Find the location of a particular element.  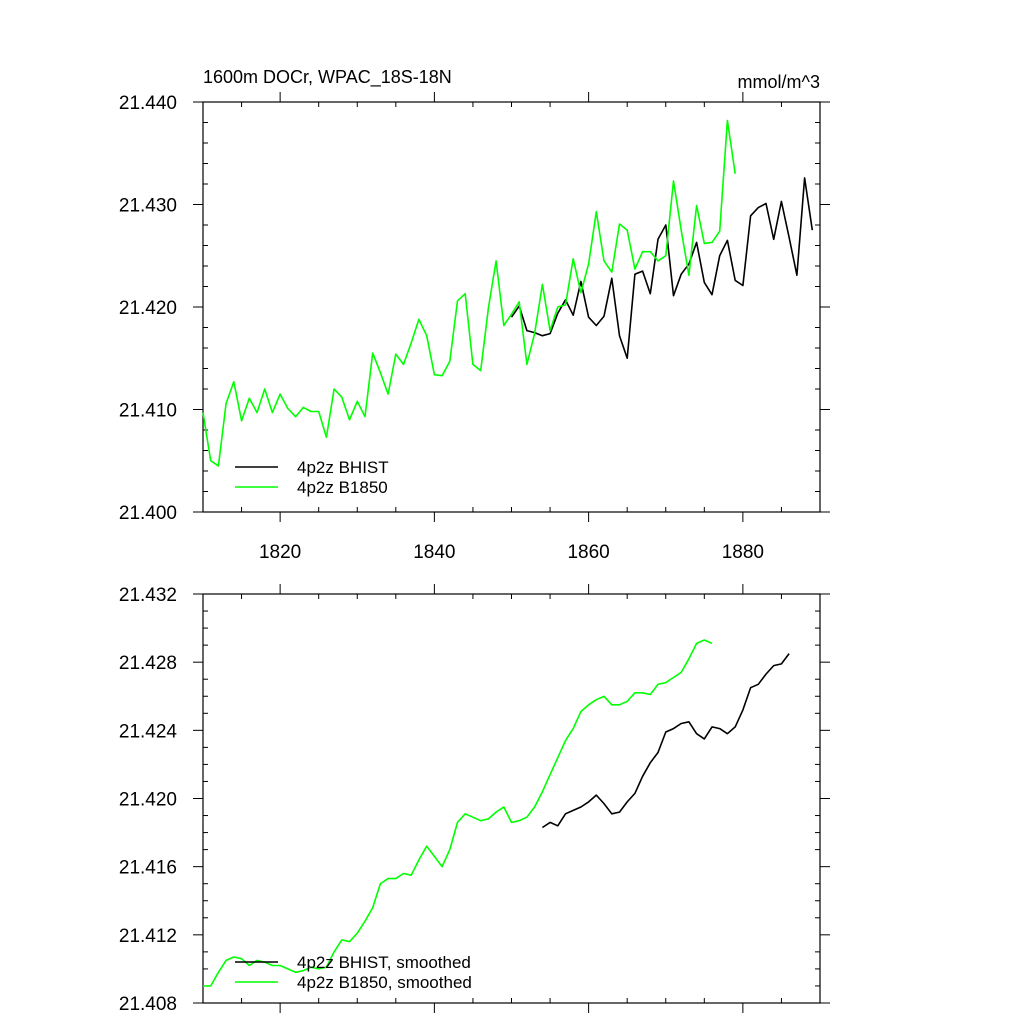

y-tick-label: 21.400 is located at coordinates (148, 513).